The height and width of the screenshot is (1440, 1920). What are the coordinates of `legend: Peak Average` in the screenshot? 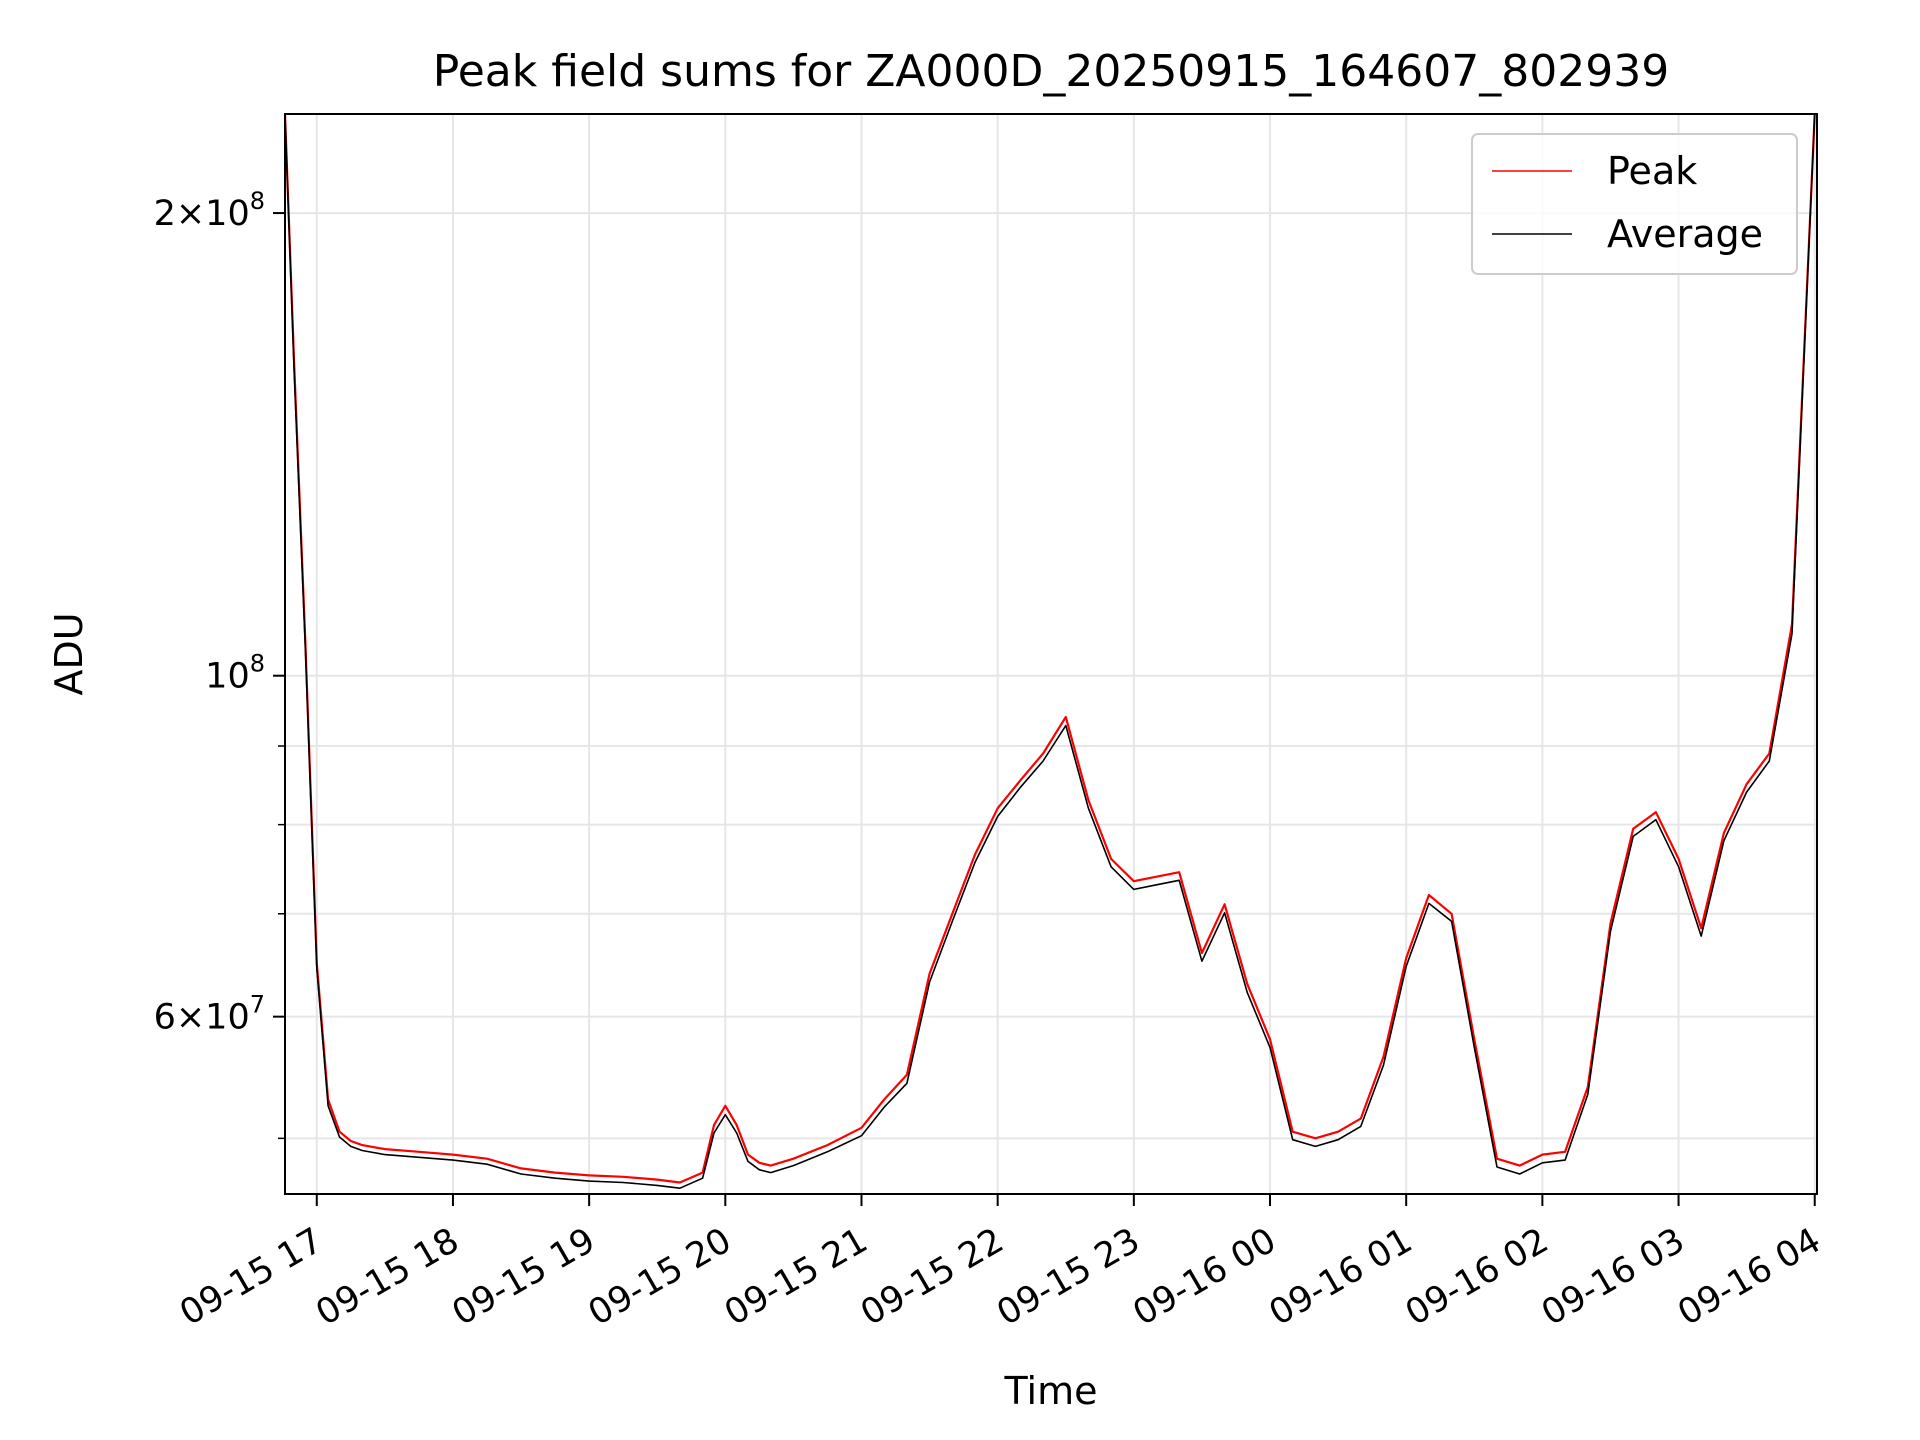 It's located at (1634, 204).